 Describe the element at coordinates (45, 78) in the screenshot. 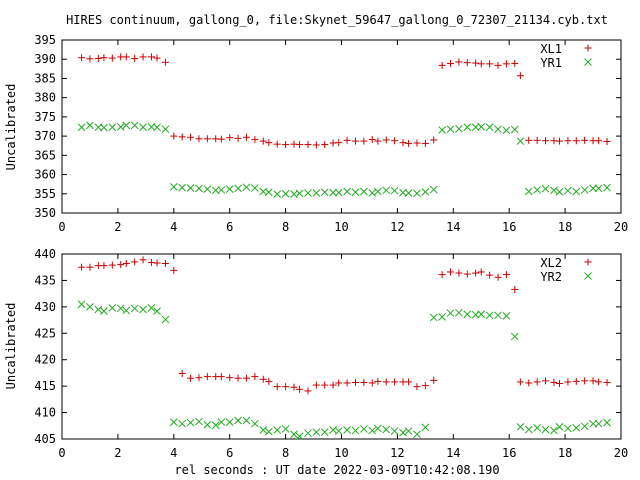

I see `y-tick-label: 385` at that location.